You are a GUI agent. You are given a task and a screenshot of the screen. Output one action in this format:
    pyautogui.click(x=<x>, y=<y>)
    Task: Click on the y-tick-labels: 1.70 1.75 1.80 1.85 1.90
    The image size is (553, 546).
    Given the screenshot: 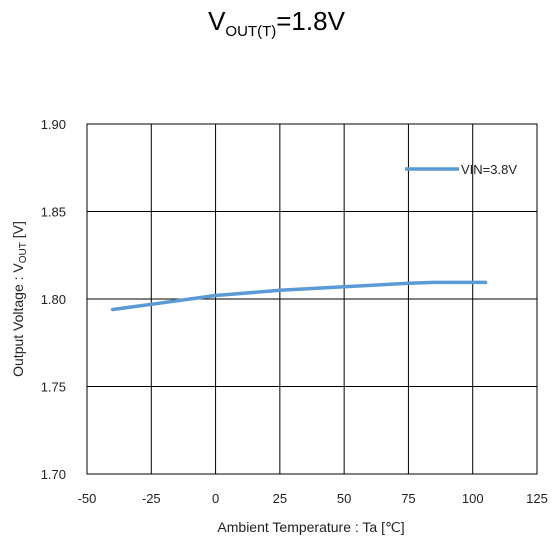 What is the action you would take?
    pyautogui.click(x=53, y=299)
    